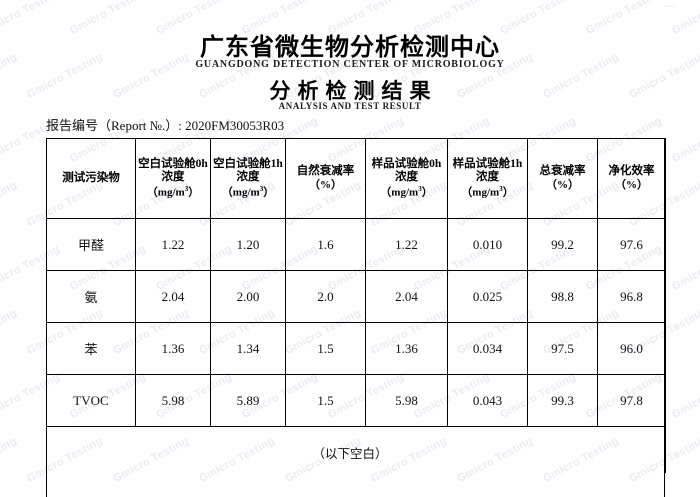 The height and width of the screenshot is (497, 700). I want to click on cell-blank_1h: 1.20, so click(248, 244).